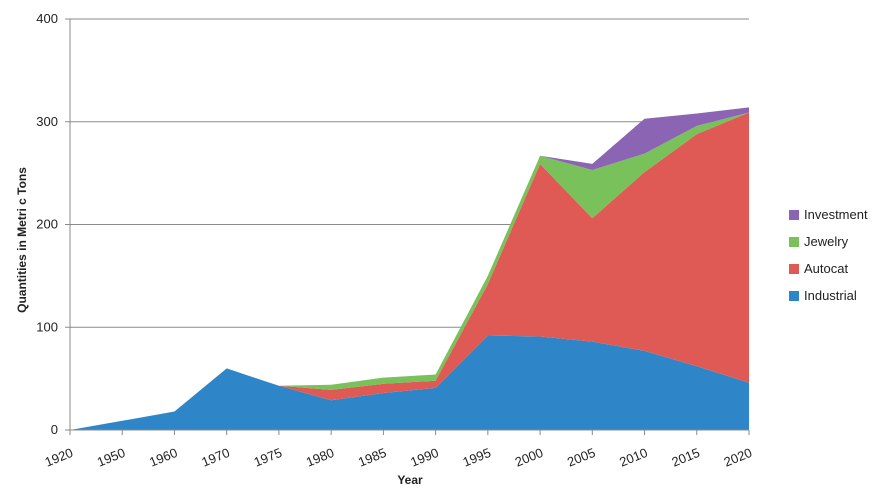 This screenshot has width=878, height=496. What do you see at coordinates (54, 429) in the screenshot?
I see `y-tick-label: 0` at bounding box center [54, 429].